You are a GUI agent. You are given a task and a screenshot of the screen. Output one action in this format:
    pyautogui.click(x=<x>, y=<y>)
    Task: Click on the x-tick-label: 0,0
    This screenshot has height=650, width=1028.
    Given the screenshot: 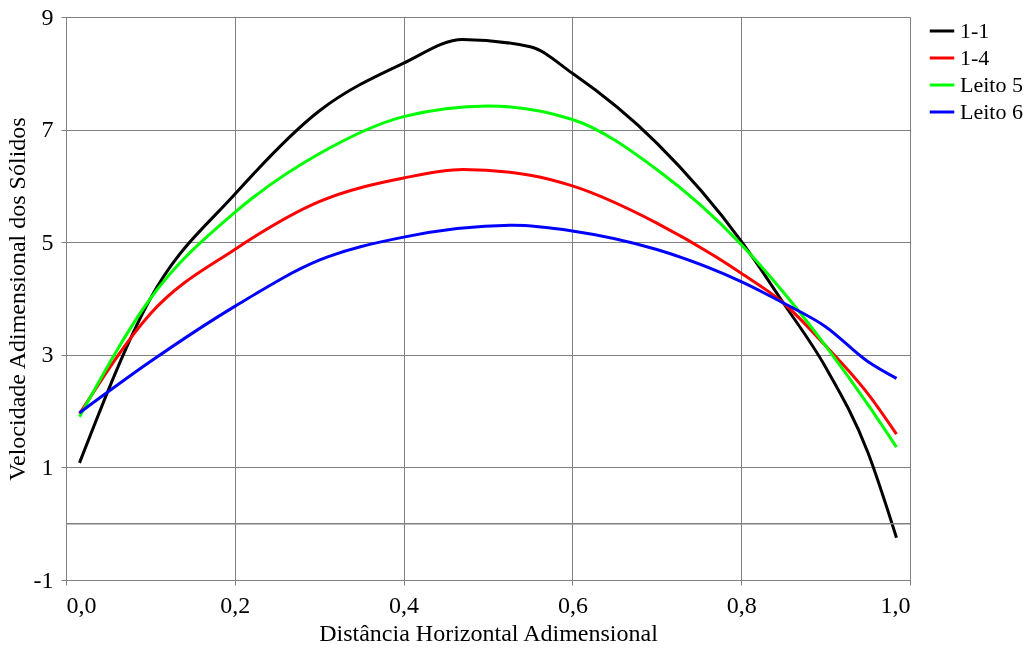 What is the action you would take?
    pyautogui.click(x=81, y=604)
    